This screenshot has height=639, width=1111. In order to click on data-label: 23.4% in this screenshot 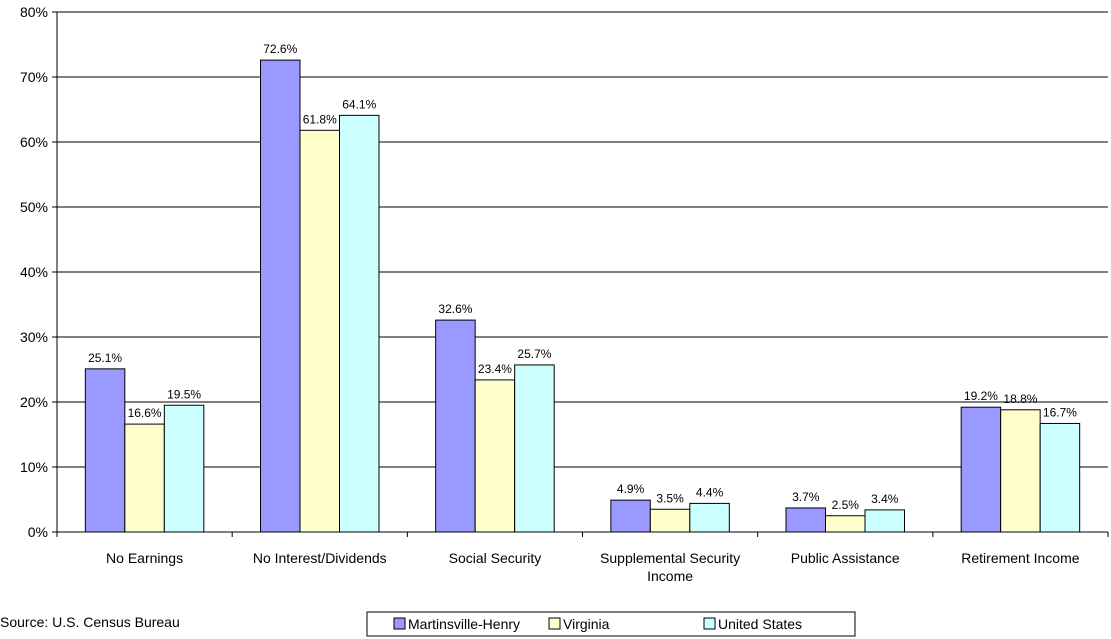, I will do `click(495, 369)`.